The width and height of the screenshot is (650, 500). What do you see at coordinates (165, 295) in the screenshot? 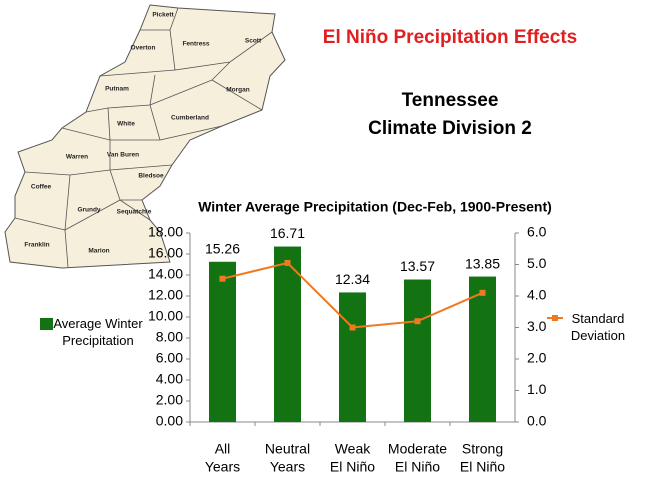
I see `y-tick-label: 12.00` at bounding box center [165, 295].